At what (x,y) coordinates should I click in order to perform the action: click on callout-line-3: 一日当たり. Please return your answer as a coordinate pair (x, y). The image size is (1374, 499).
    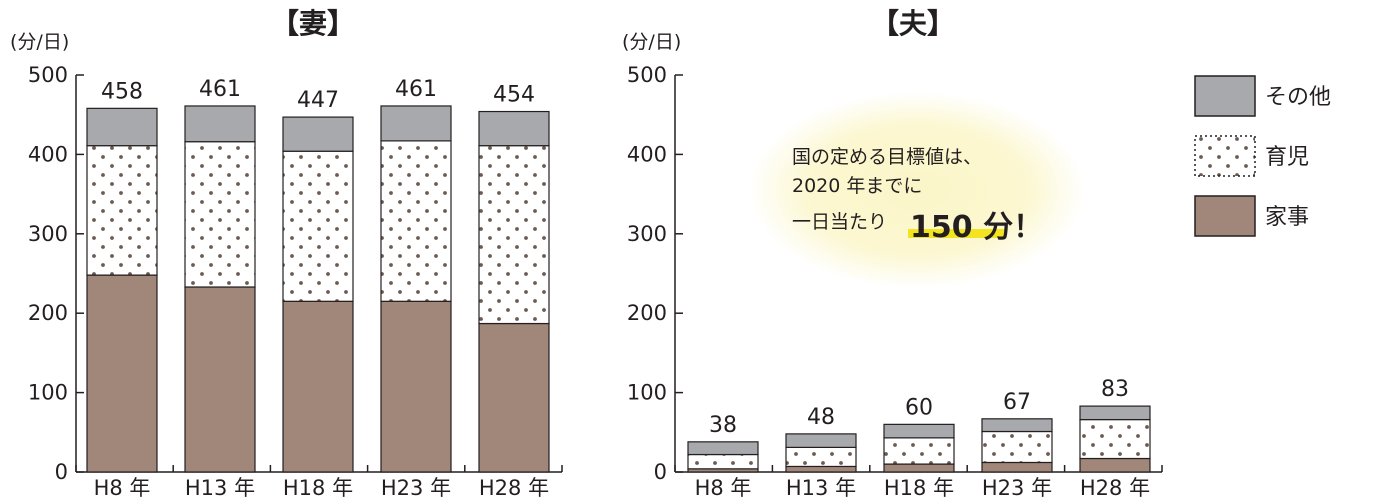
    Looking at the image, I should click on (839, 222).